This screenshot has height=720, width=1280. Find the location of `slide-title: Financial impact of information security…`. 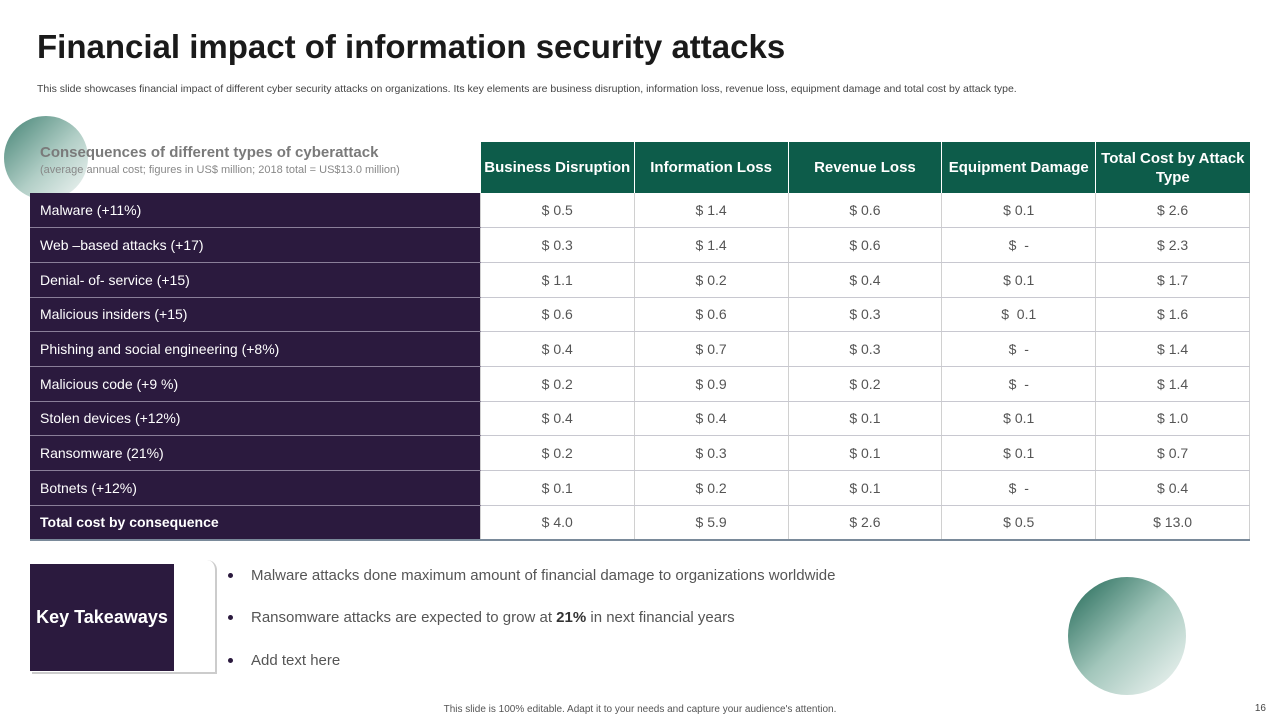

slide-title: Financial impact of information security… is located at coordinates (411, 46).